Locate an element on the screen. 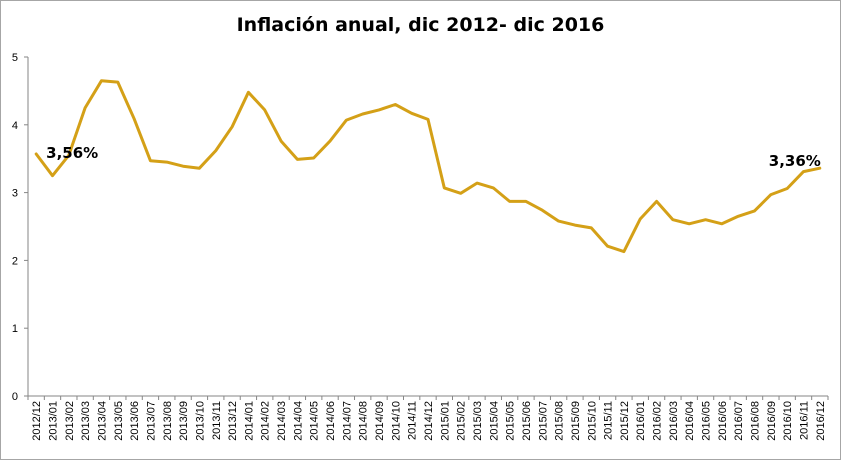 The height and width of the screenshot is (460, 841). x-tick-label: 2013/04 is located at coordinates (102, 421).